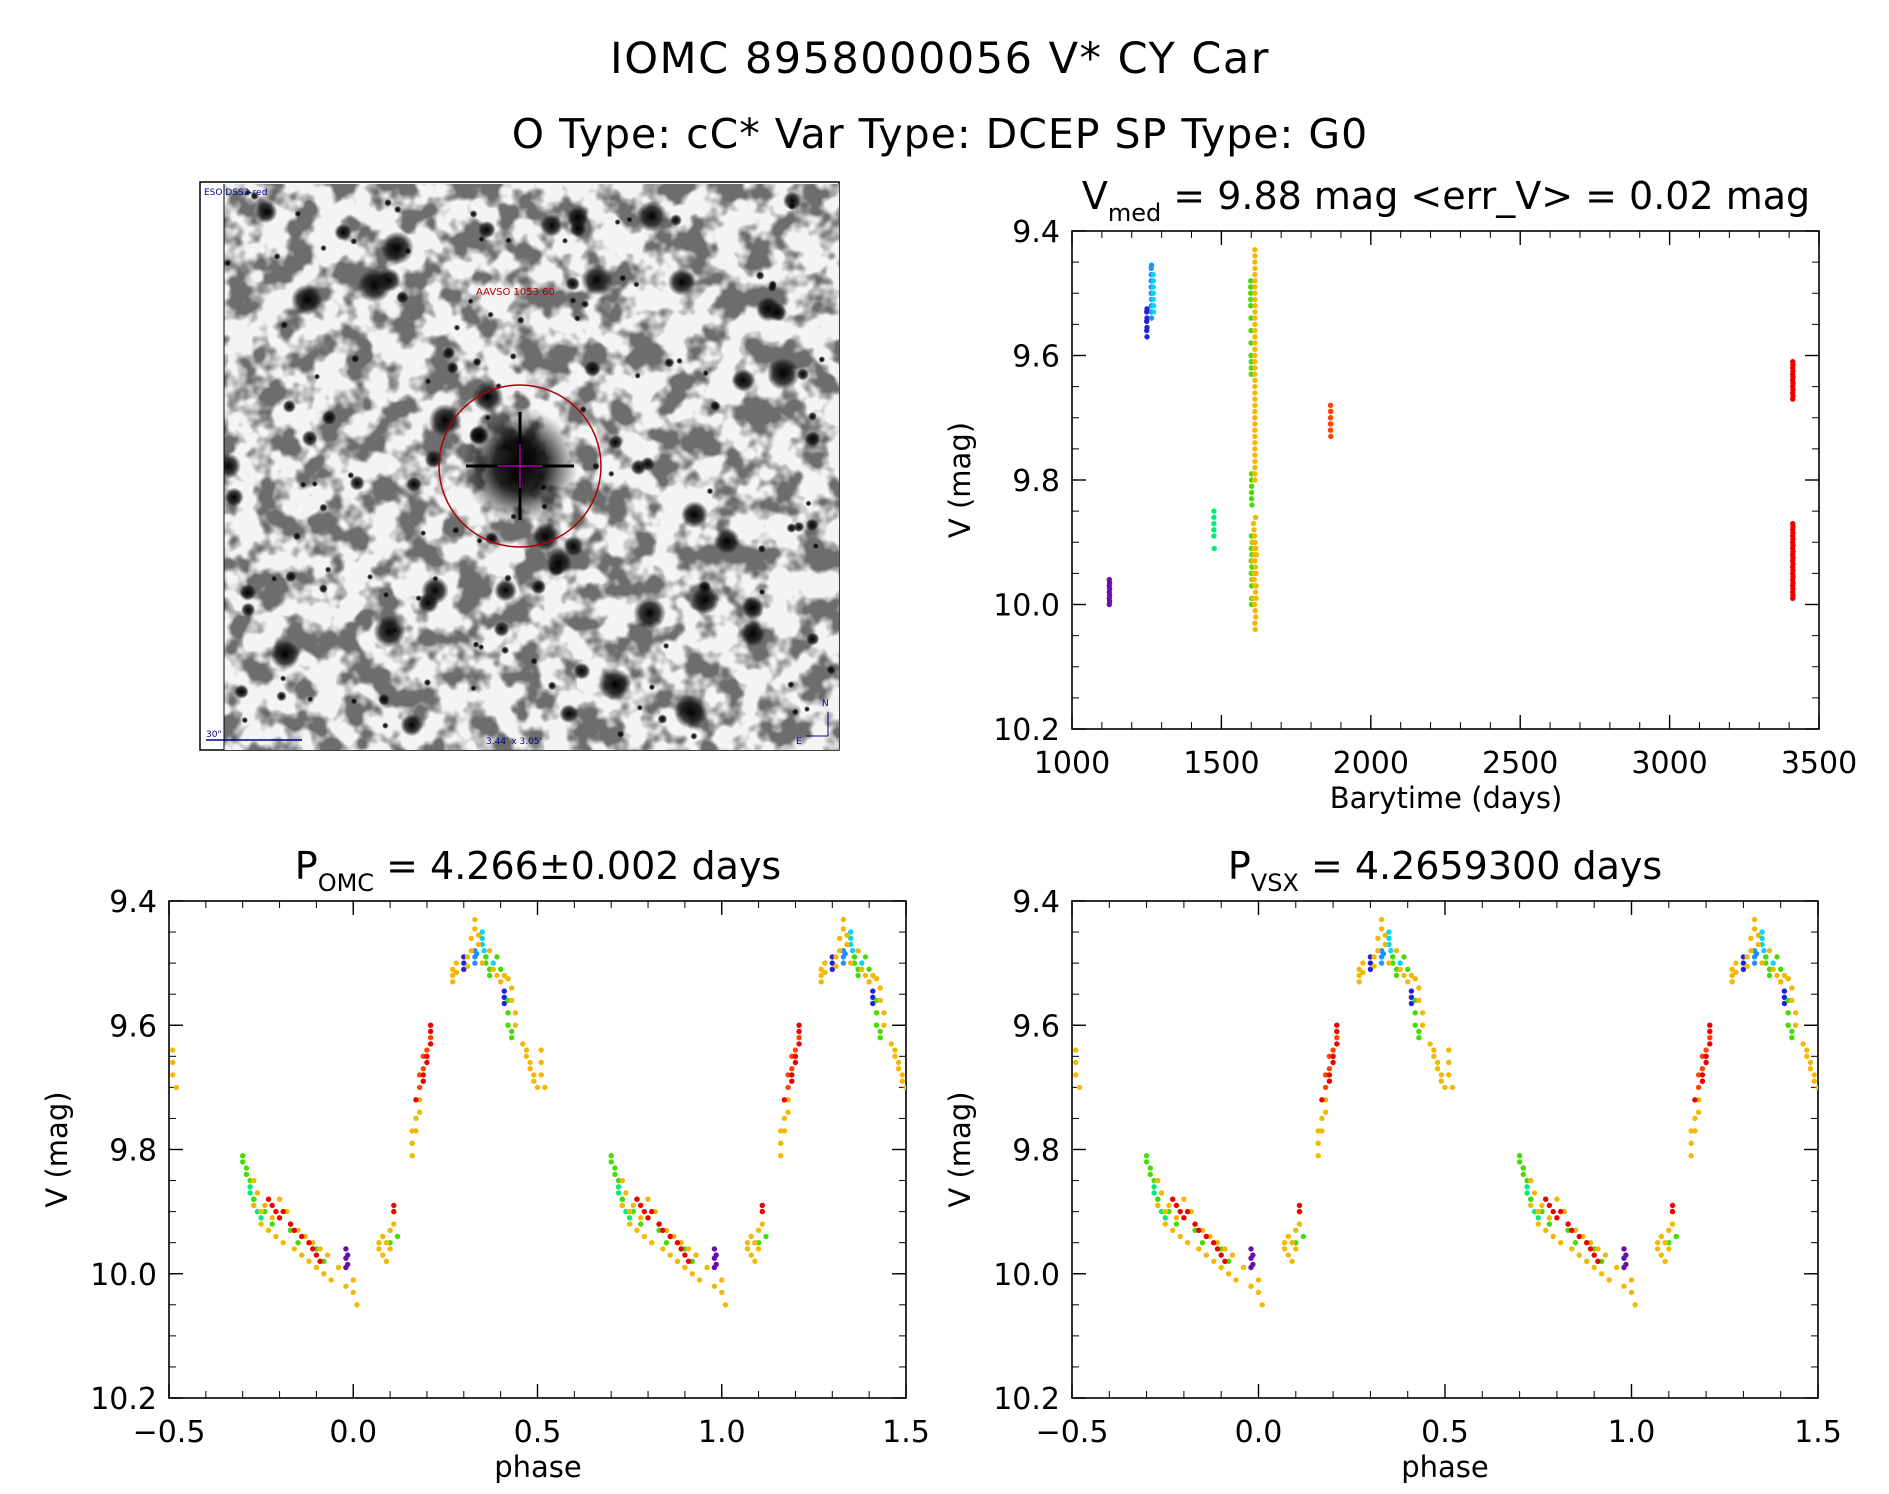  What do you see at coordinates (940, 59) in the screenshot?
I see `figure-title: IOMC 8958000056 V* CY Car` at bounding box center [940, 59].